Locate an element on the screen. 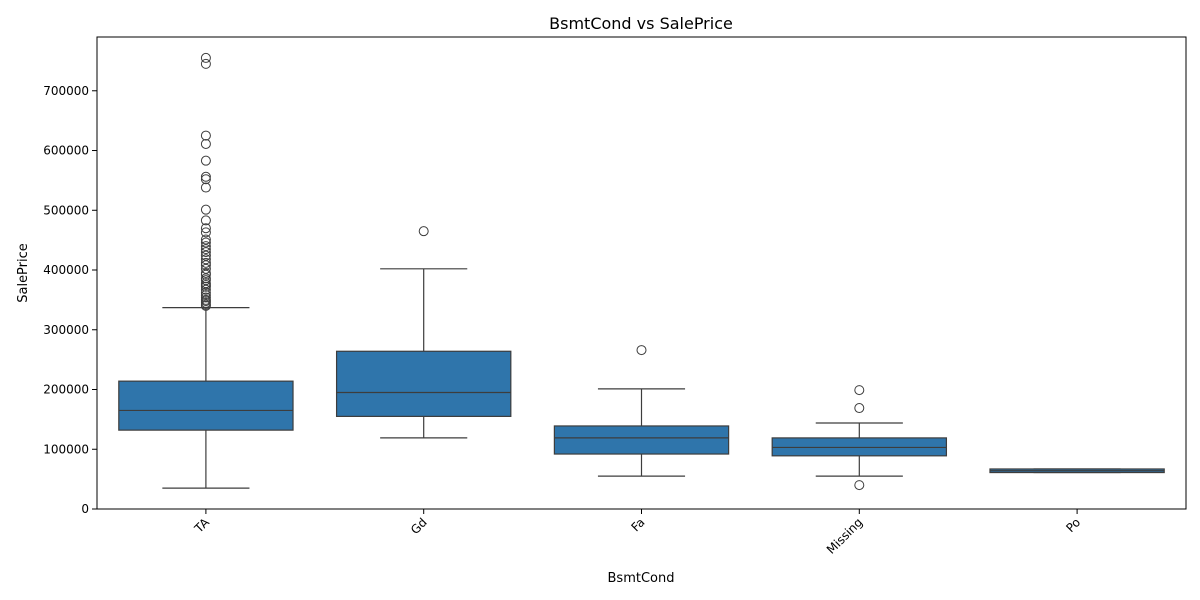 This screenshot has height=600, width=1200. y-tick-label: 600000 is located at coordinates (66, 151).